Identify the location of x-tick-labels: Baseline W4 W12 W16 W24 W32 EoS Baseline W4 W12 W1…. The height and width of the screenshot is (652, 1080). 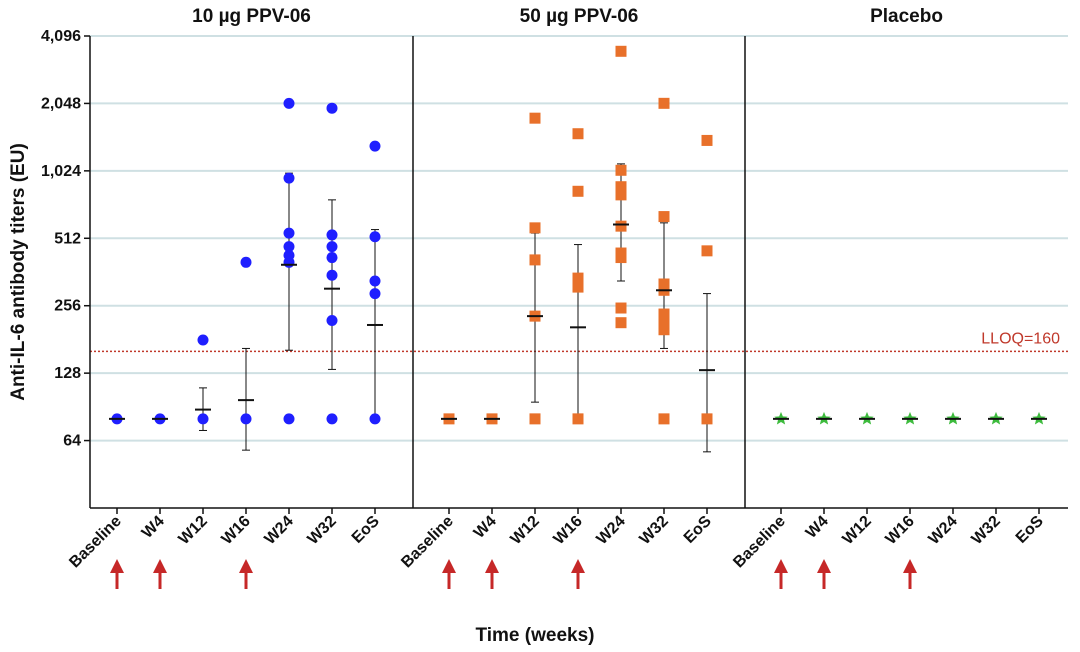
(556, 542).